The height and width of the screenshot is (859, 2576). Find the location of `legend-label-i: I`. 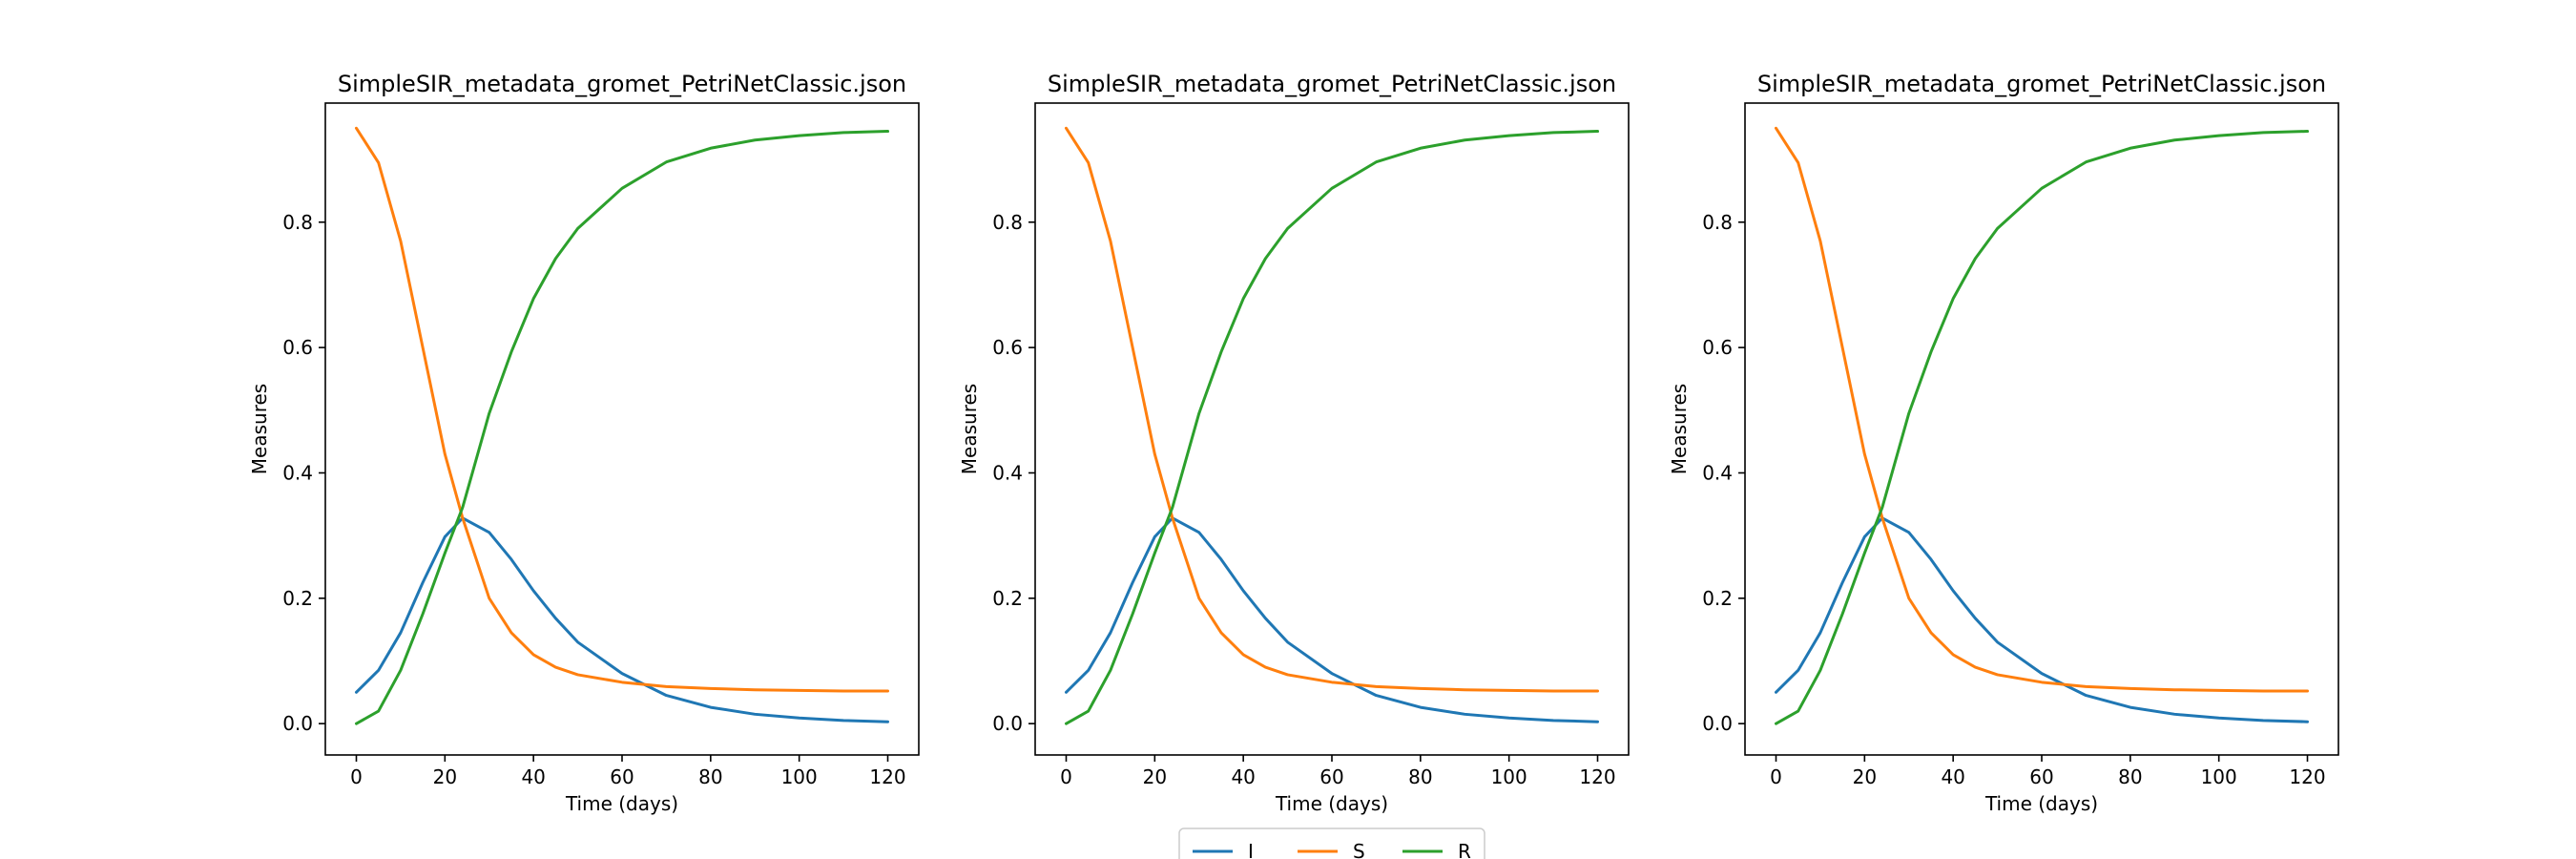

legend-label-i: I is located at coordinates (1251, 849).